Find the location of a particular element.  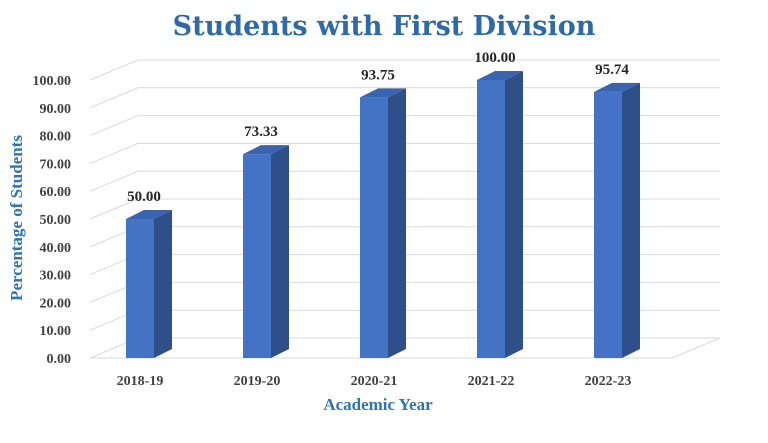

floor-edge is located at coordinates (405, 348).